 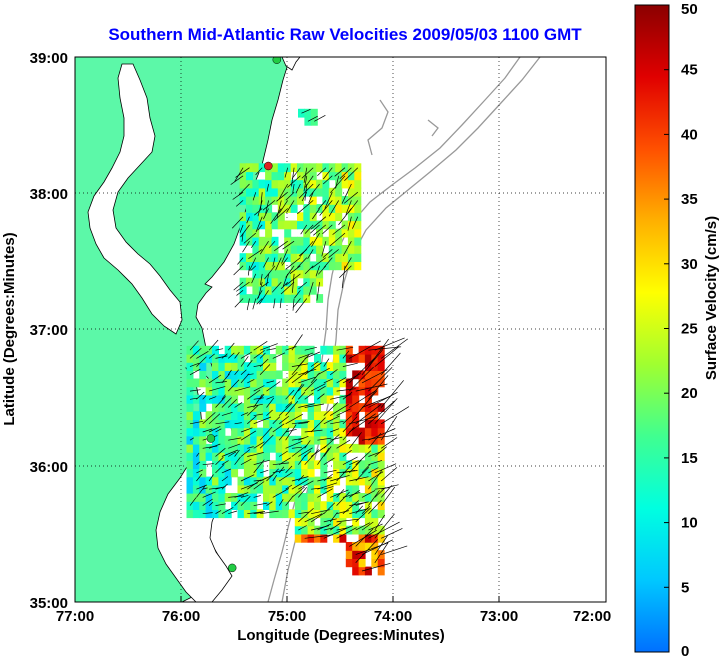 I want to click on y-tick-label: 35:00, so click(x=49, y=603).